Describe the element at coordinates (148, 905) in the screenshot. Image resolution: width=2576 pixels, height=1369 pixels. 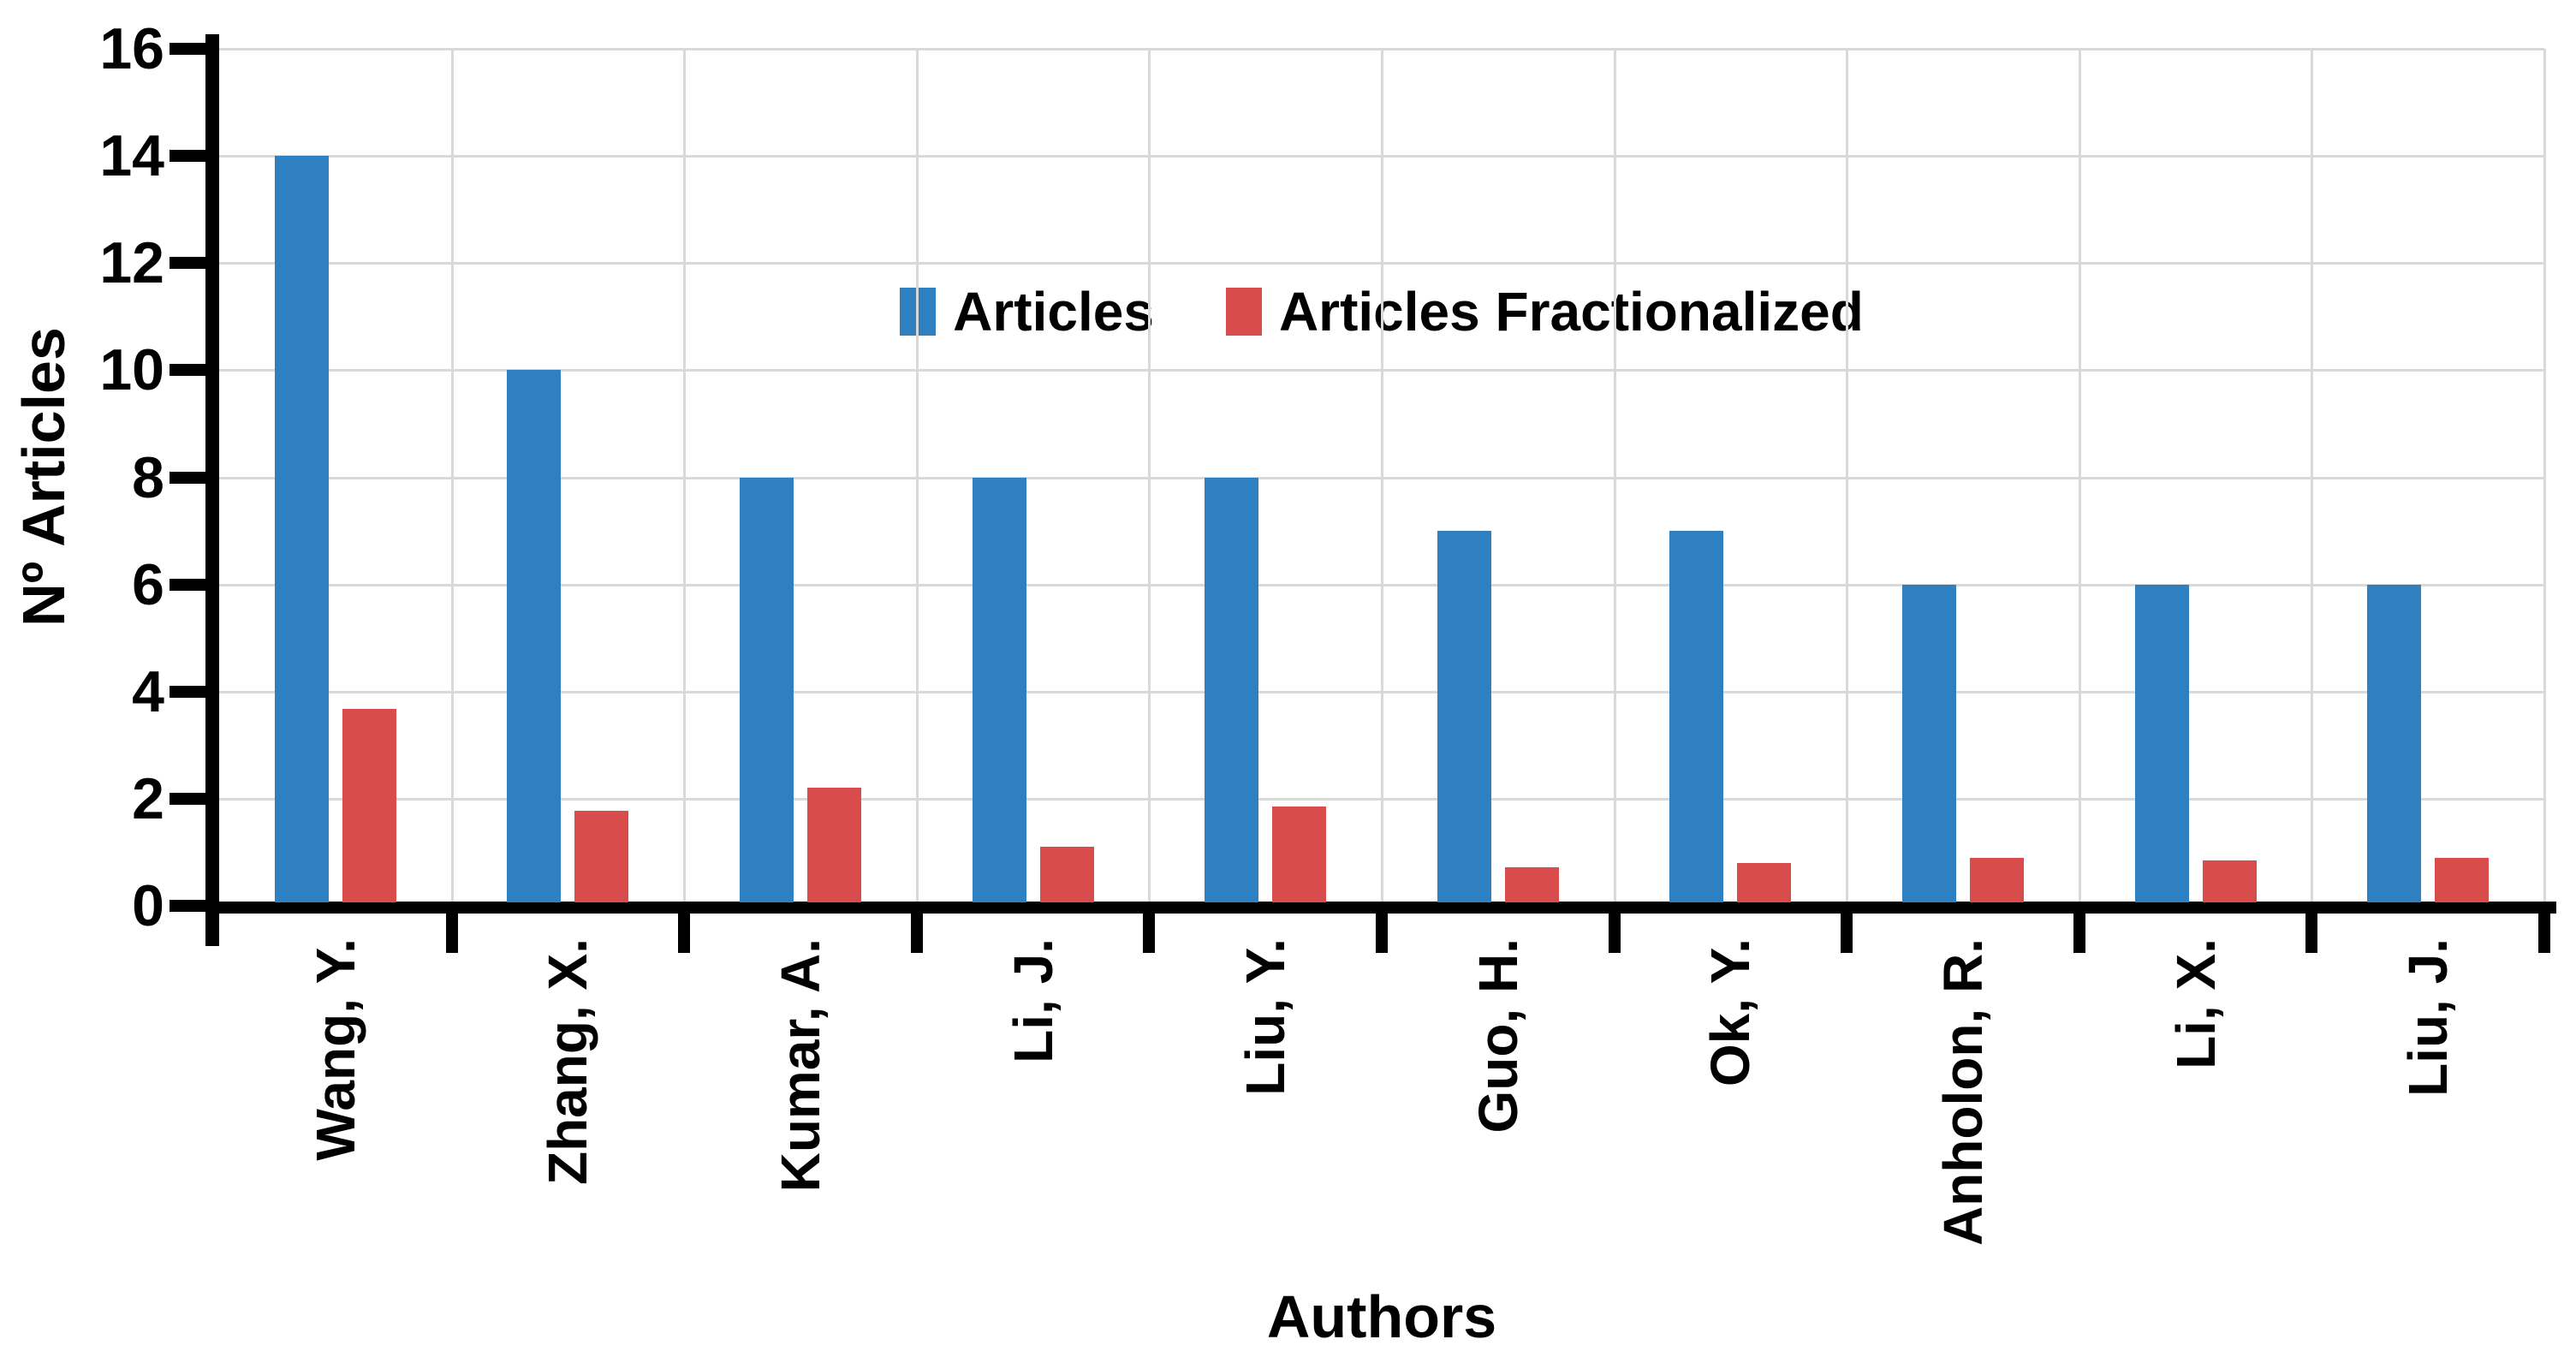
I see `y-tick-label: 0` at that location.